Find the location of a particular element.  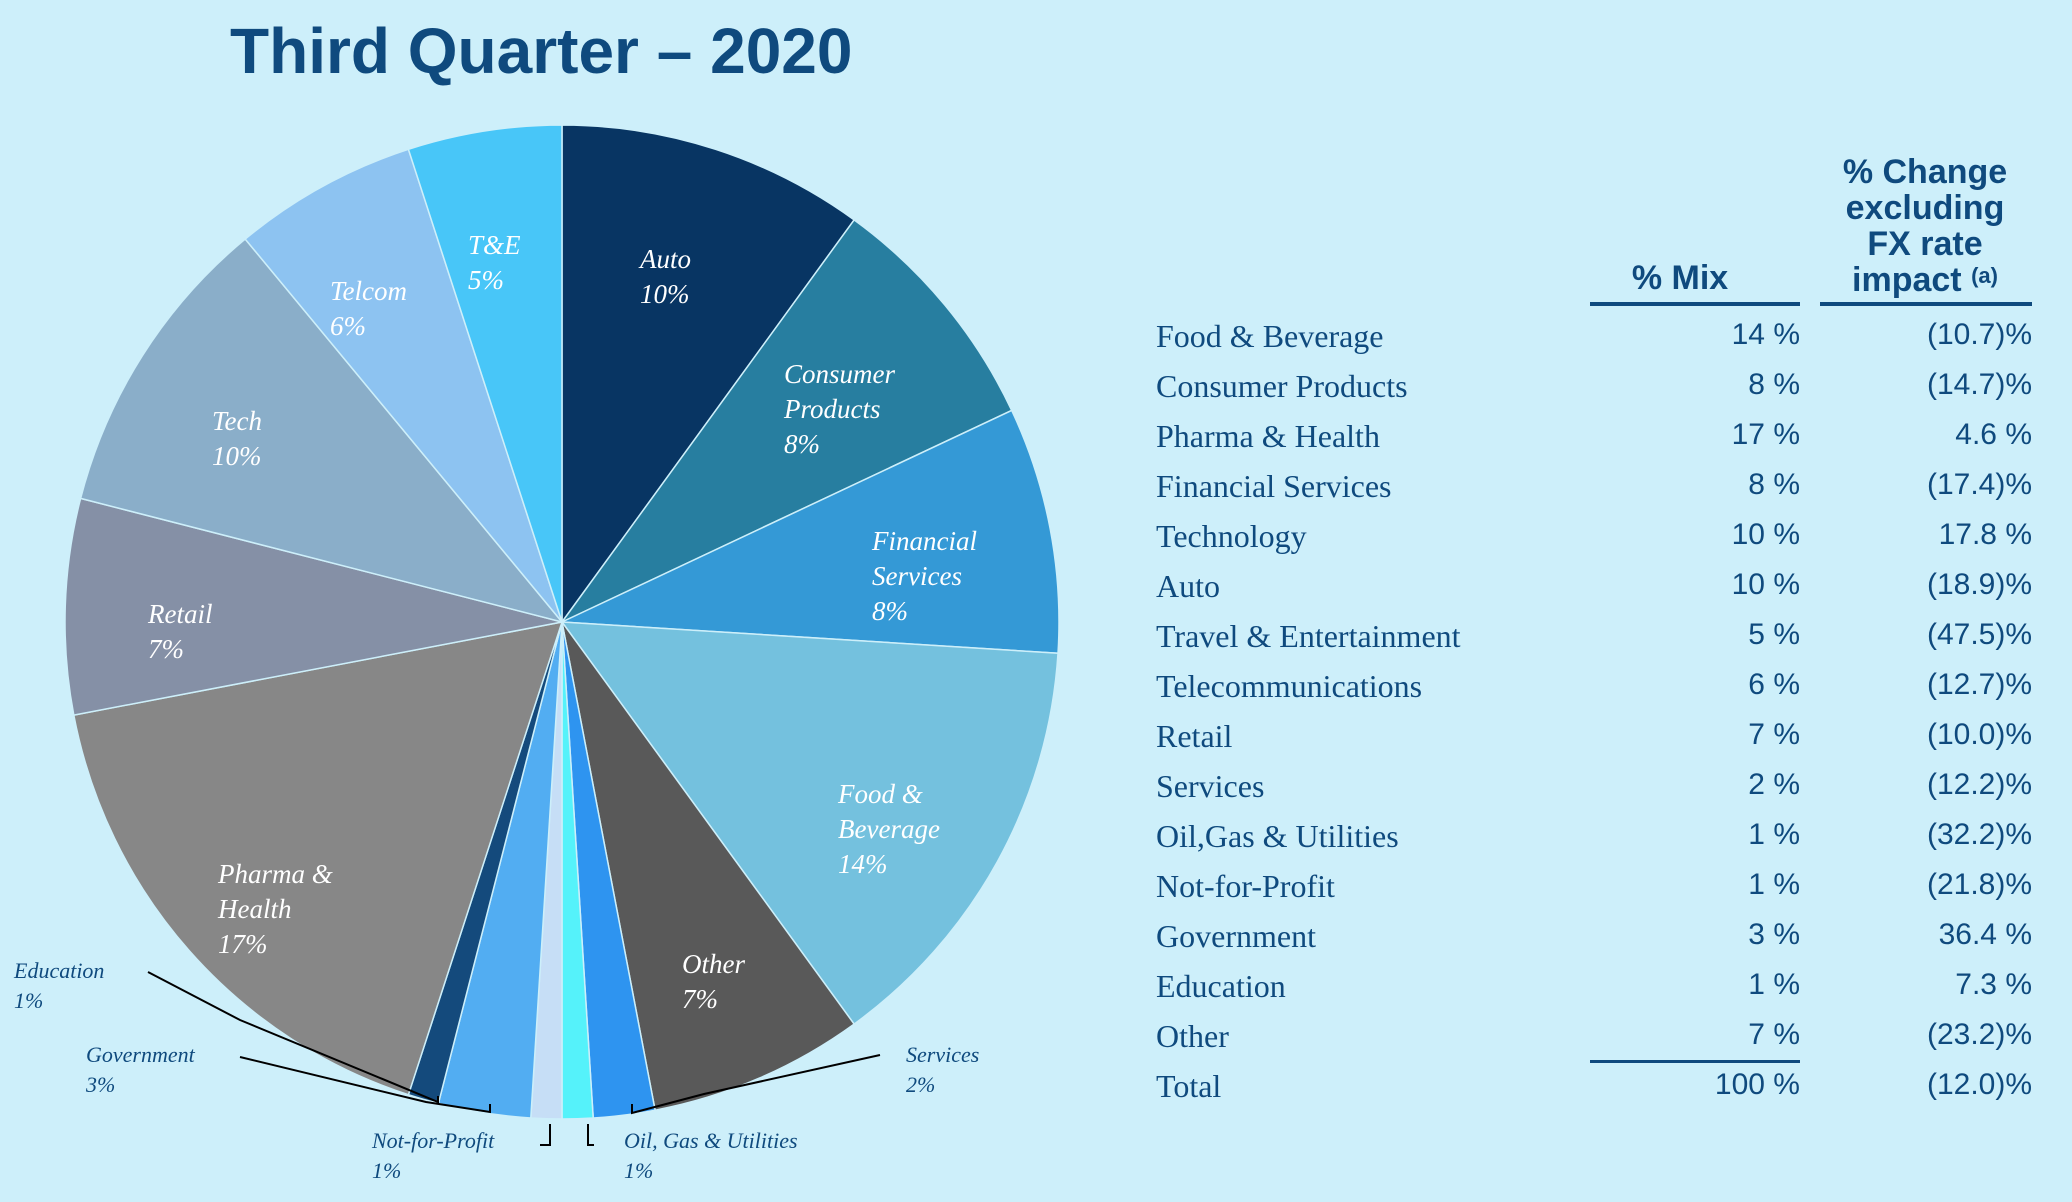

row-change: (23.2)% is located at coordinates (1979, 1034).